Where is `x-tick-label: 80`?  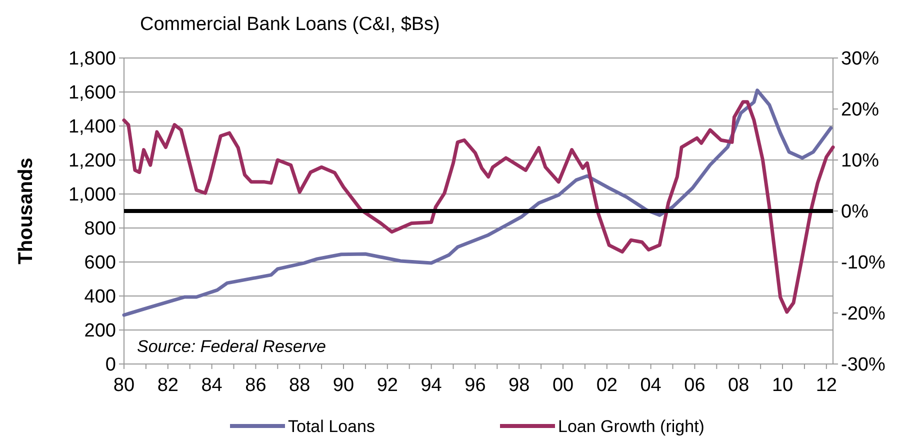 x-tick-label: 80 is located at coordinates (124, 385).